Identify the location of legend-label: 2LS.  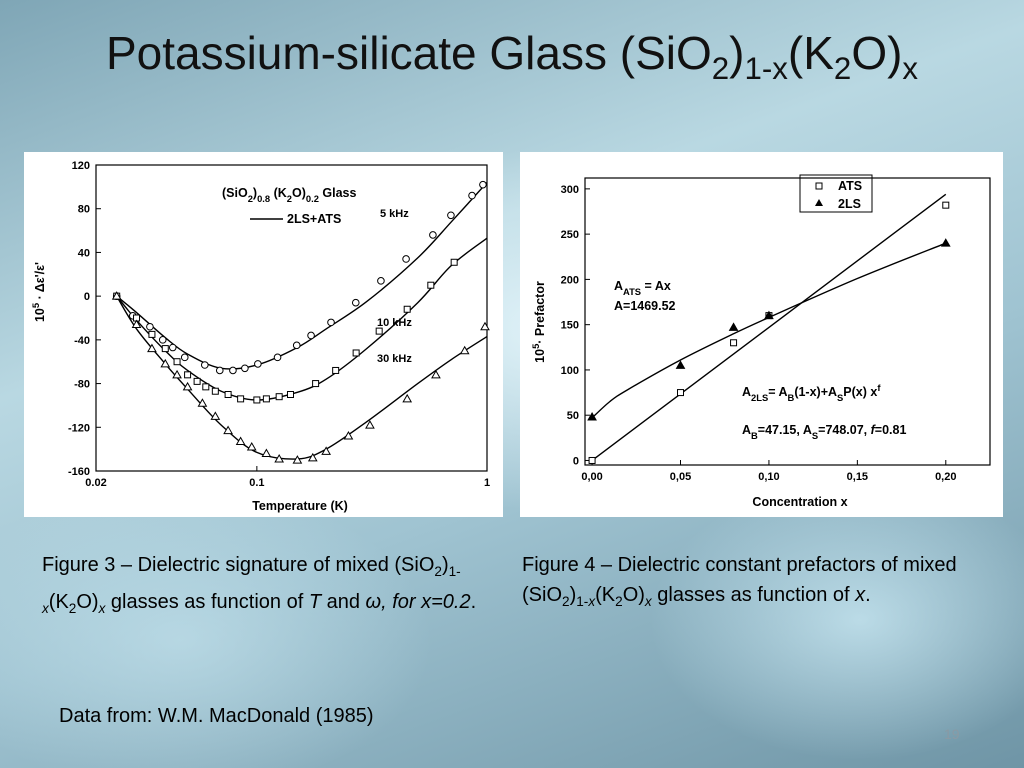
(849, 204).